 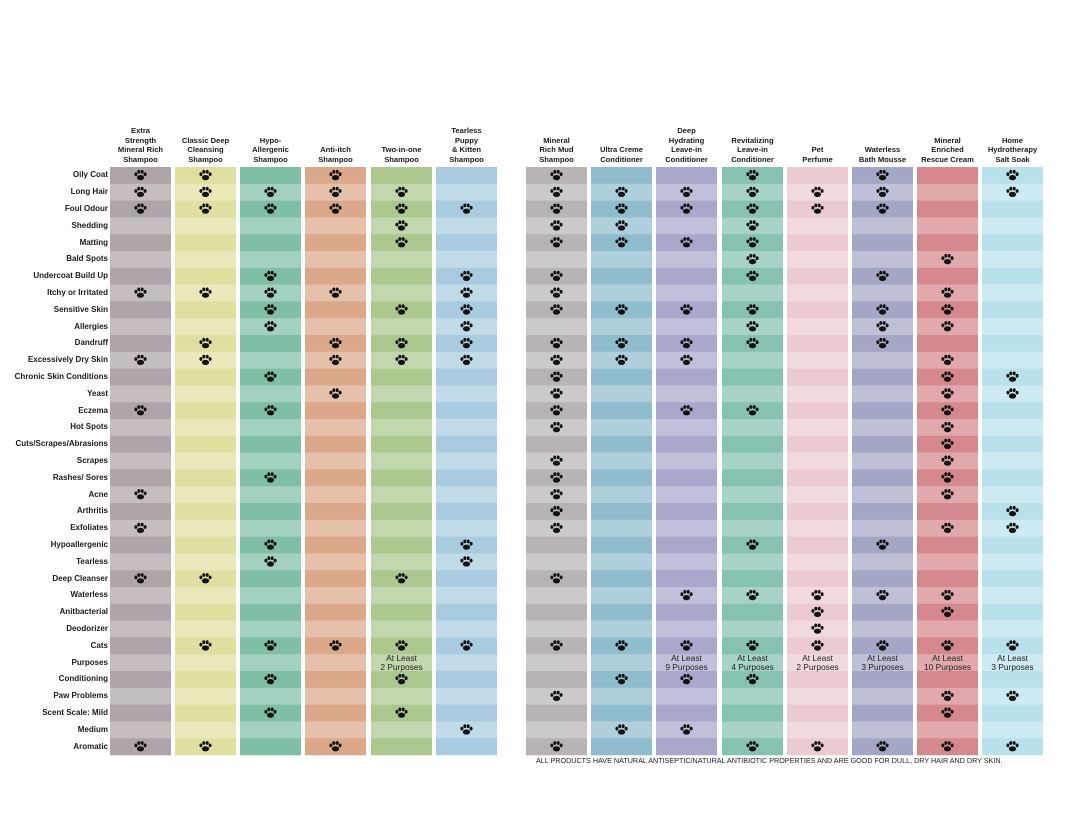 I want to click on column-header-line: Allergenic, so click(x=270, y=149).